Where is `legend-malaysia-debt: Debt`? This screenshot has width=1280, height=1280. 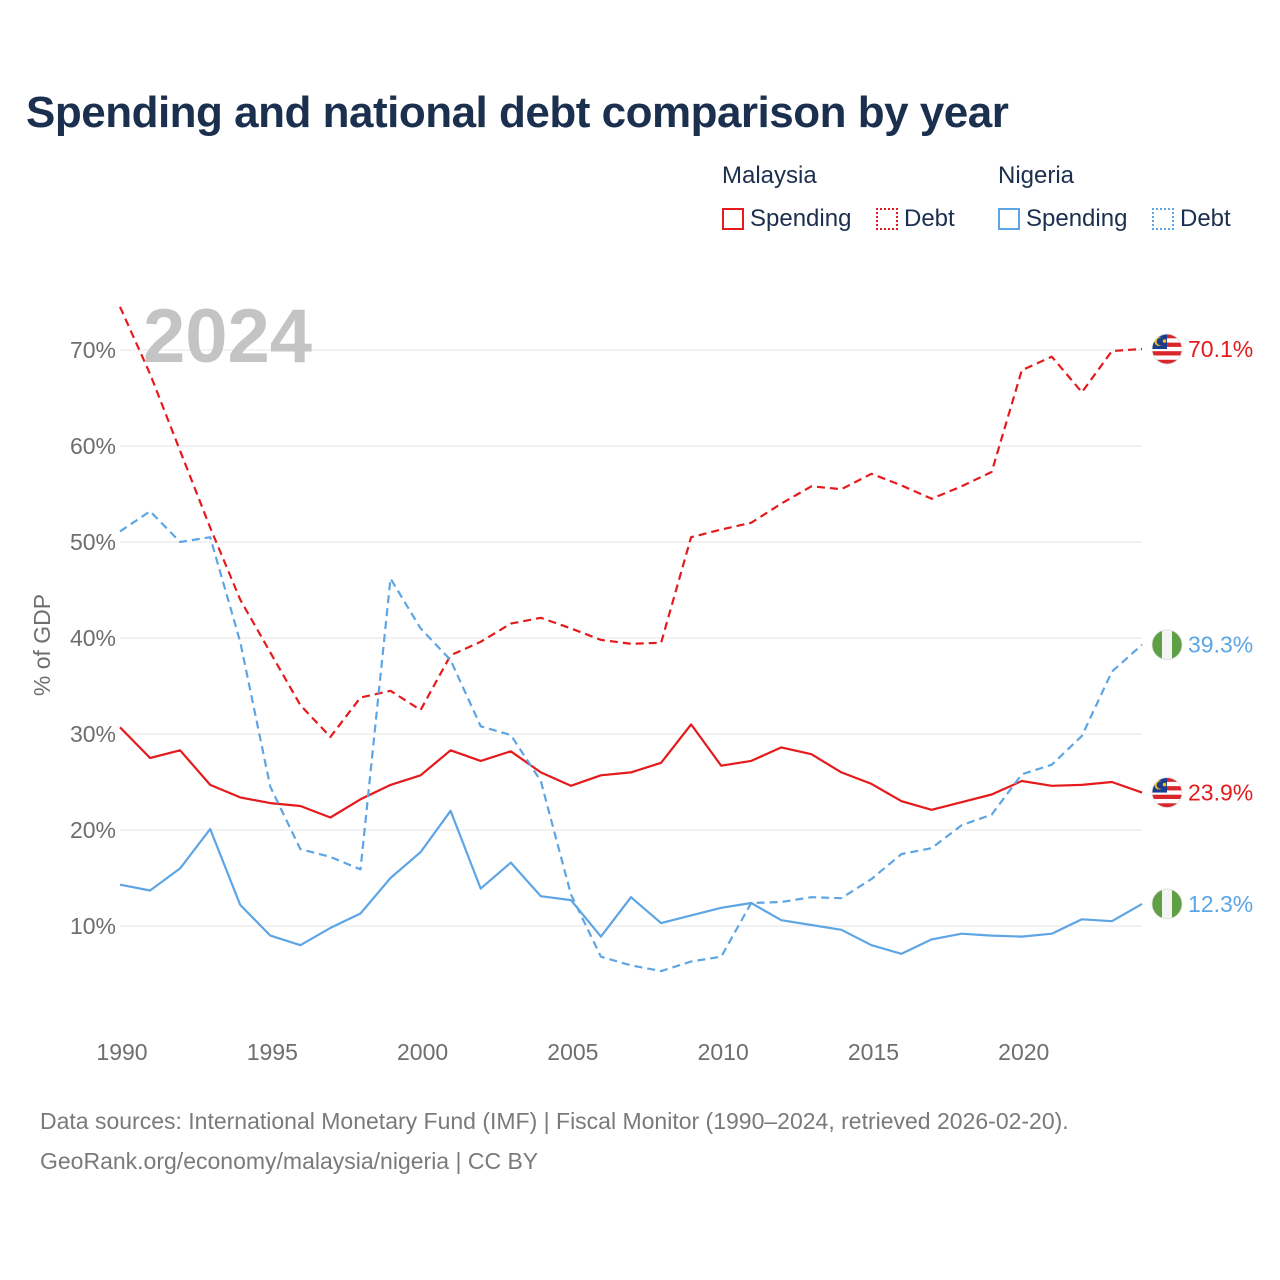
legend-malaysia-debt: Debt is located at coordinates (915, 219).